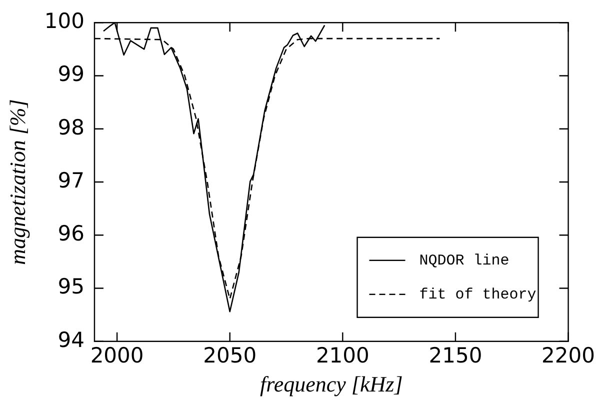  Describe the element at coordinates (455, 355) in the screenshot. I see `x-tick-label: 2150` at that location.